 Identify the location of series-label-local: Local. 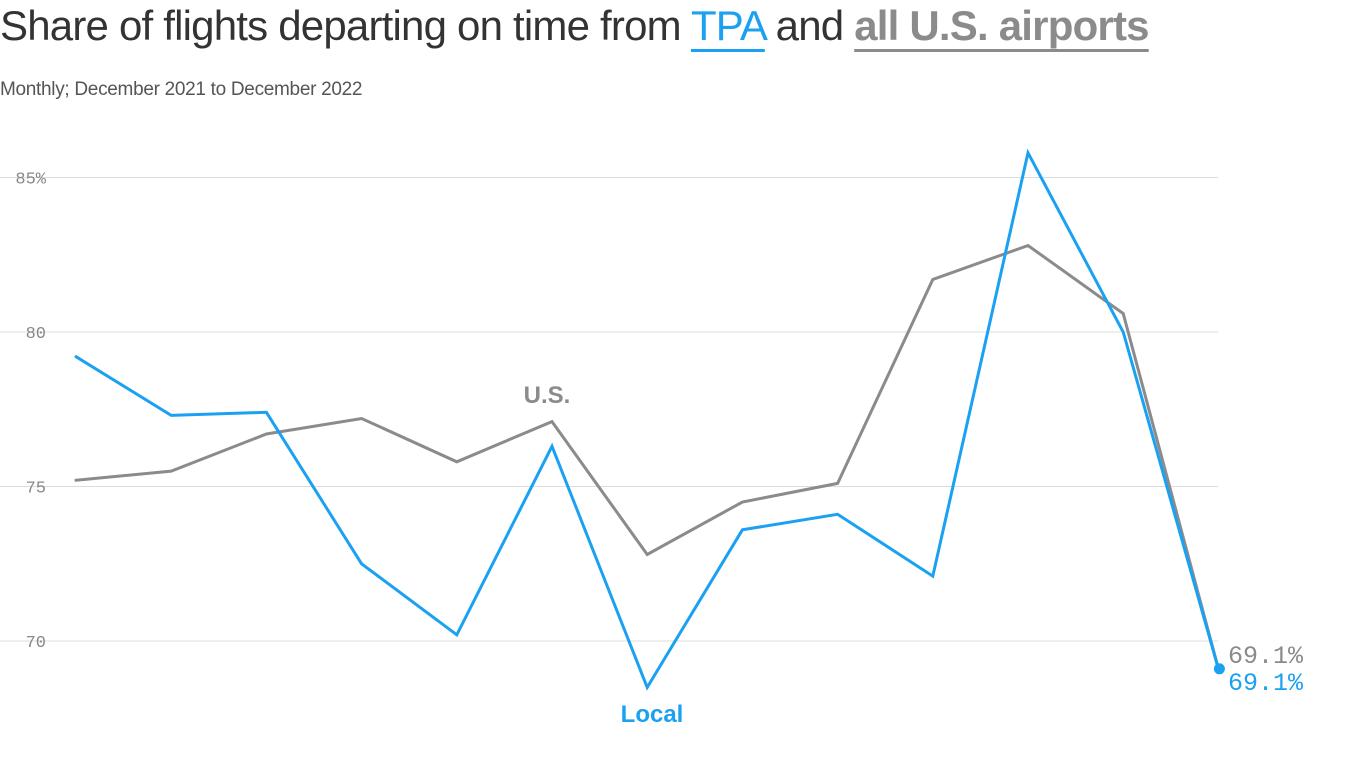
(652, 714).